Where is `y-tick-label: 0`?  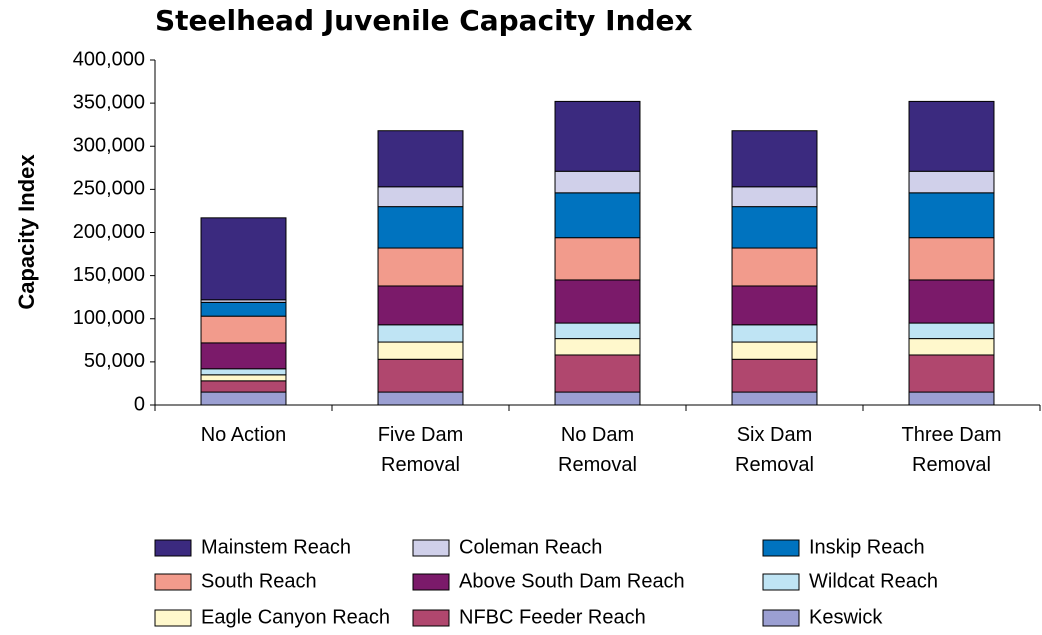 y-tick-label: 0 is located at coordinates (139, 404).